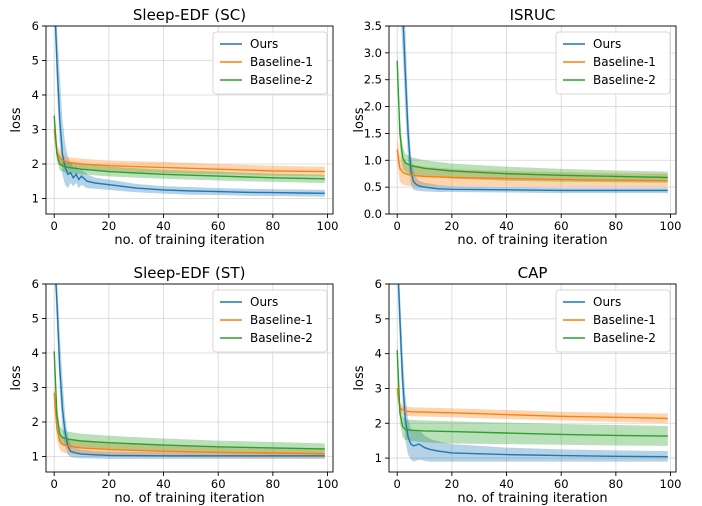 Image resolution: width=702 pixels, height=506 pixels. Describe the element at coordinates (190, 273) in the screenshot. I see `chart-title: Sleep-EDF (ST)` at that location.